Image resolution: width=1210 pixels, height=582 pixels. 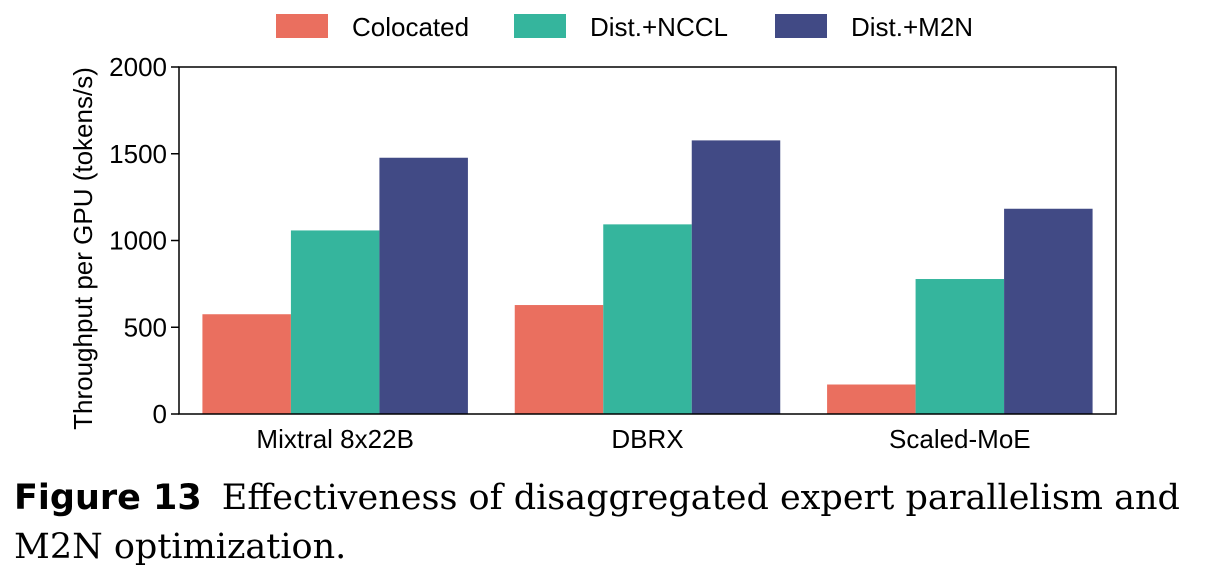 I want to click on legend: Colocated Dist.+NCCL Dist.+M2N, so click(x=624, y=27).